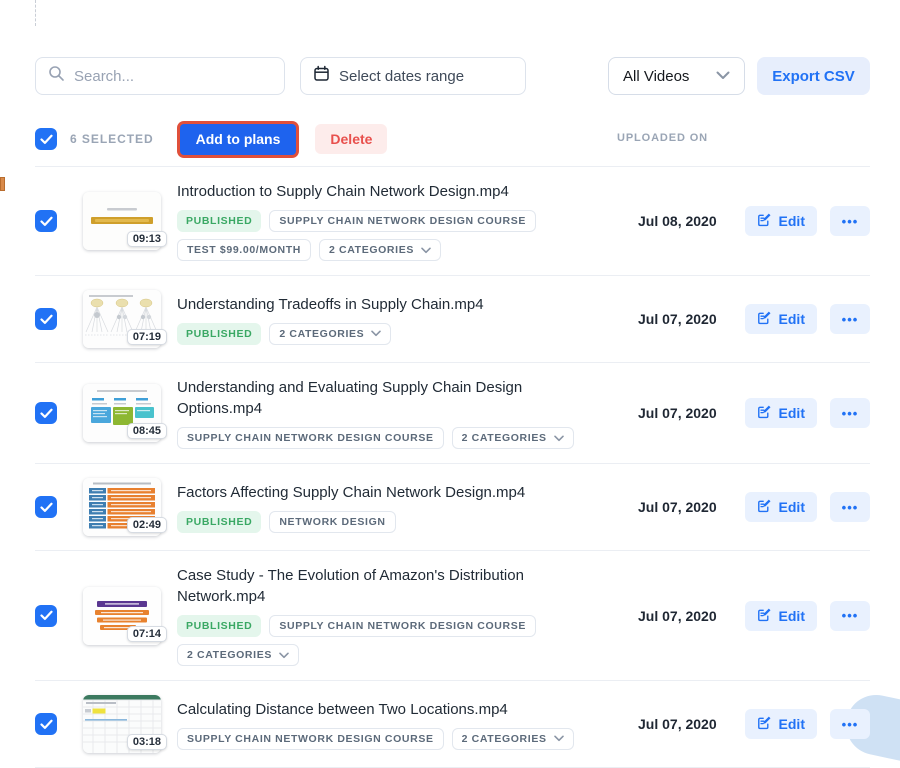 The image size is (900, 768). Describe the element at coordinates (56, 76) in the screenshot. I see `search-icon` at that location.